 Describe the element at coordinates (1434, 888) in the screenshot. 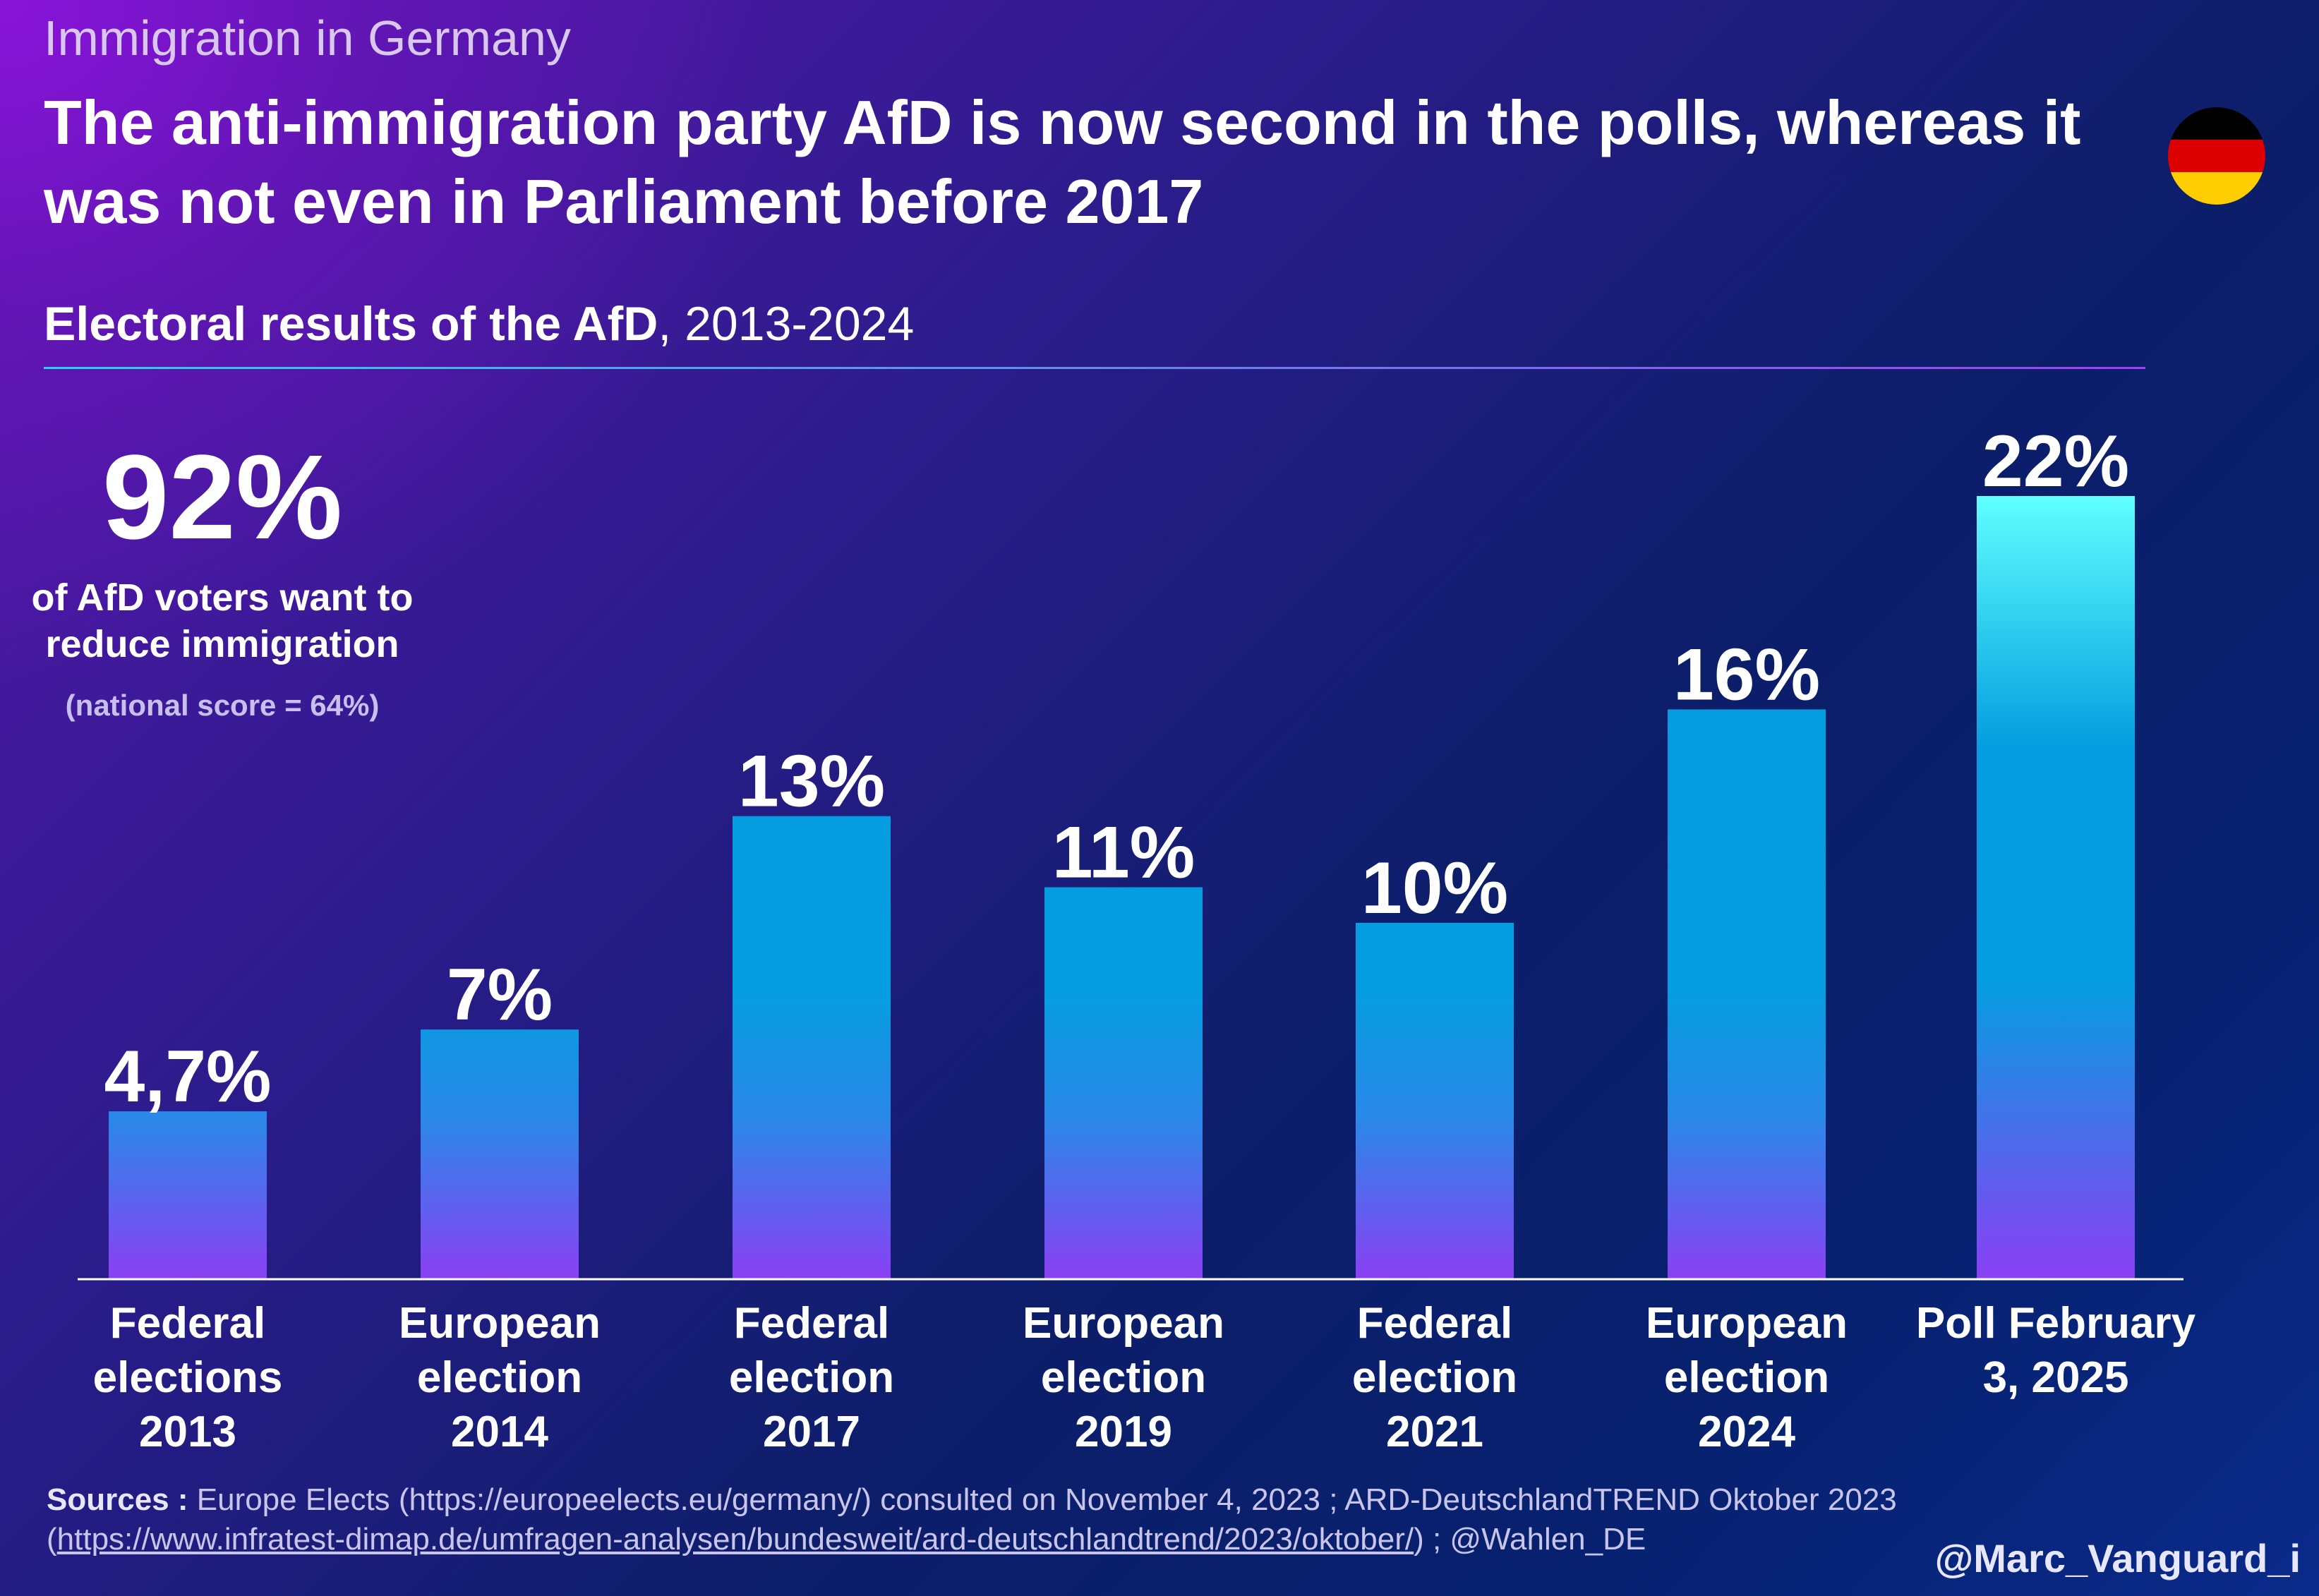

I see `data-label: 10%` at that location.